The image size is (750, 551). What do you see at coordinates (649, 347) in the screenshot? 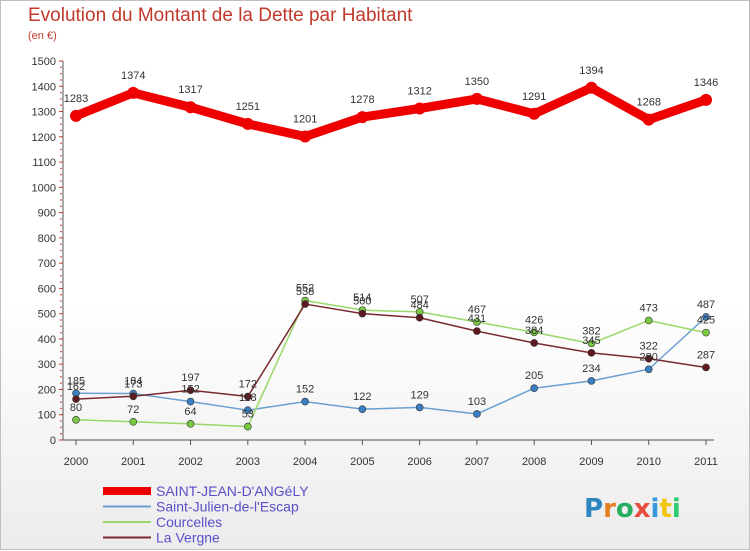
I see `data-label: 322` at bounding box center [649, 347].